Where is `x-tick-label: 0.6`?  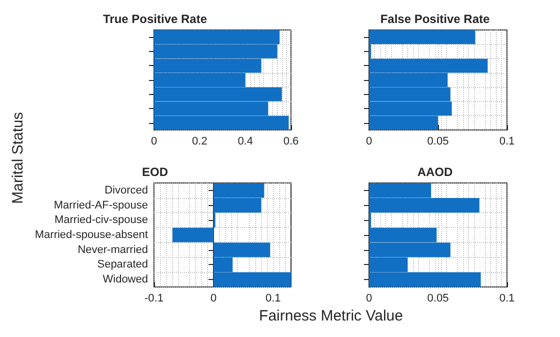
x-tick-label: 0.6 is located at coordinates (291, 142).